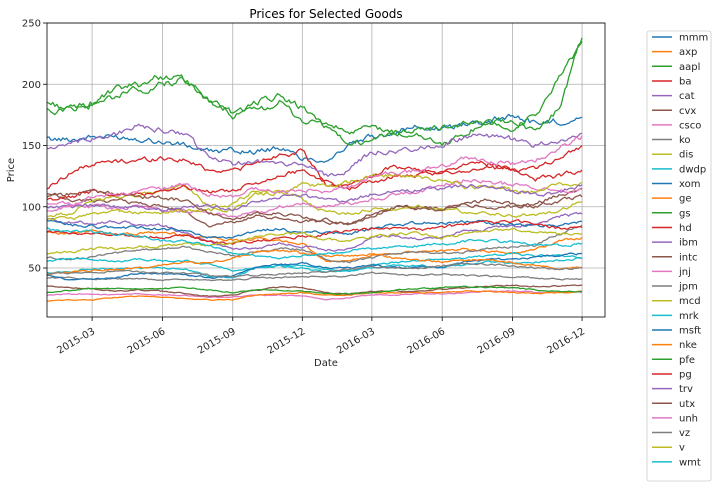 Image resolution: width=719 pixels, height=488 pixels. What do you see at coordinates (682, 448) in the screenshot?
I see `legend-label-v: v` at bounding box center [682, 448].